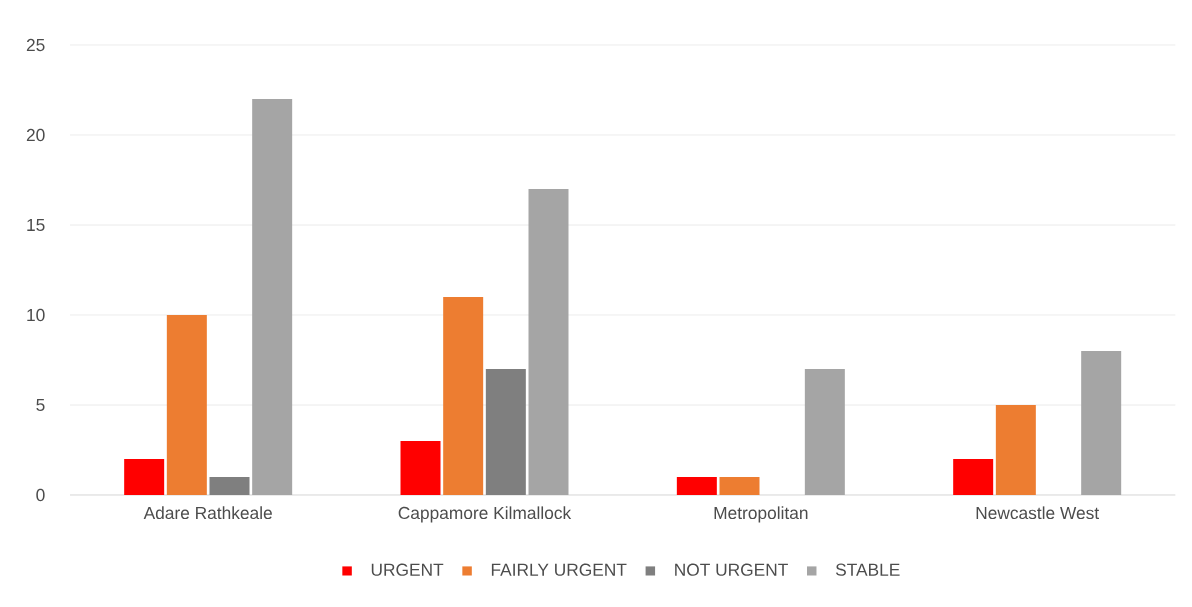  Describe the element at coordinates (207, 513) in the screenshot. I see `x-tick-label: Adare Rathkeale` at that location.